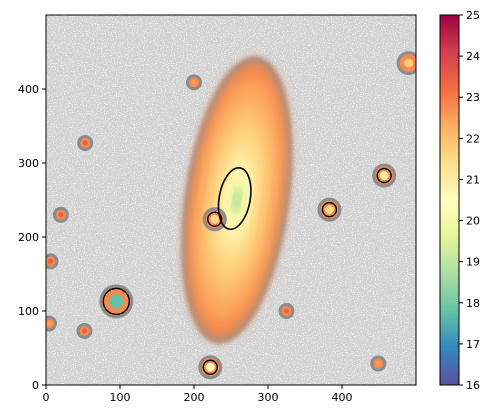 The image size is (496, 418). I want to click on contour-galaxy-core, so click(234, 198).